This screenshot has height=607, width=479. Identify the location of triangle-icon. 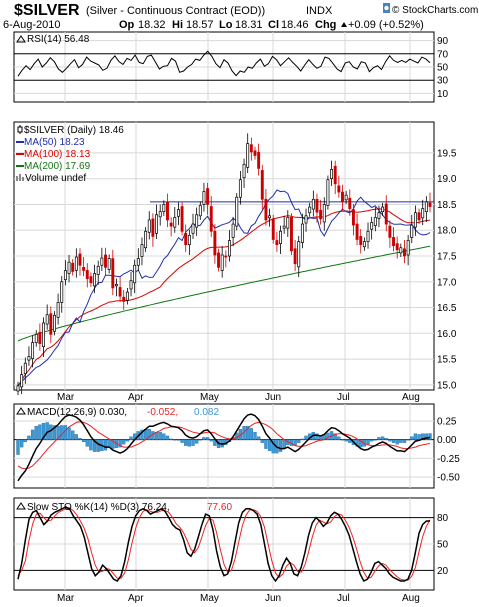
(21, 39).